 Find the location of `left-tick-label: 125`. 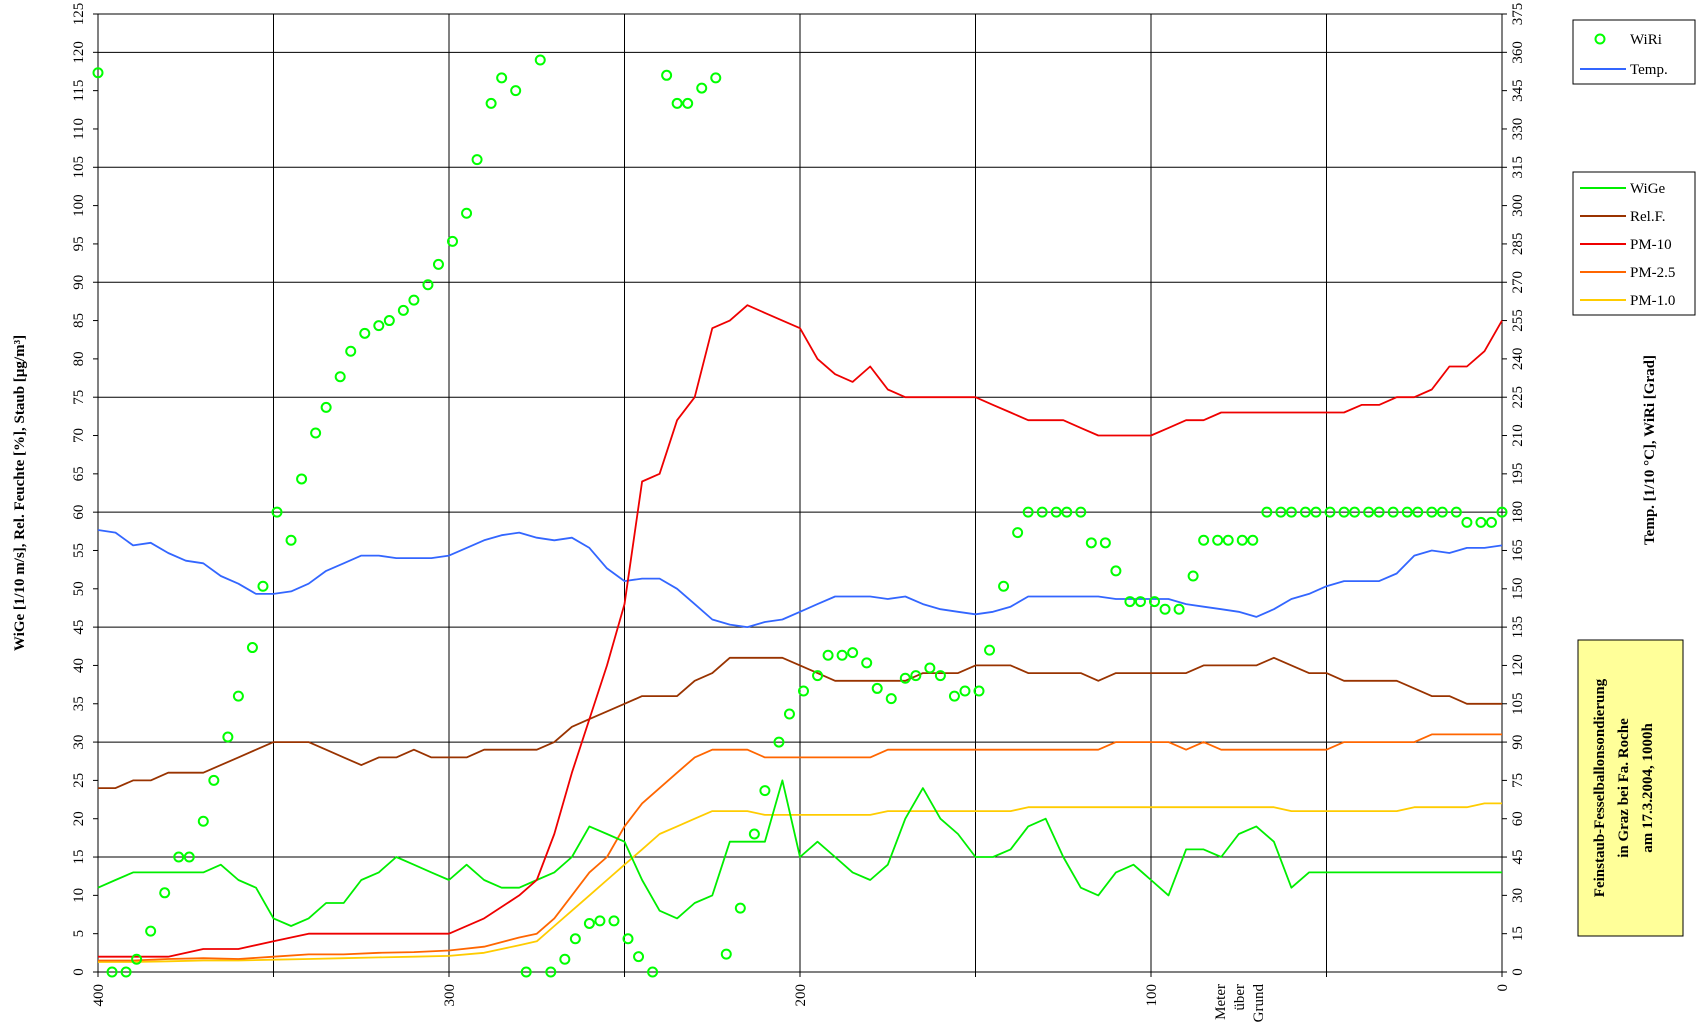

left-tick-label: 125 is located at coordinates (79, 14).